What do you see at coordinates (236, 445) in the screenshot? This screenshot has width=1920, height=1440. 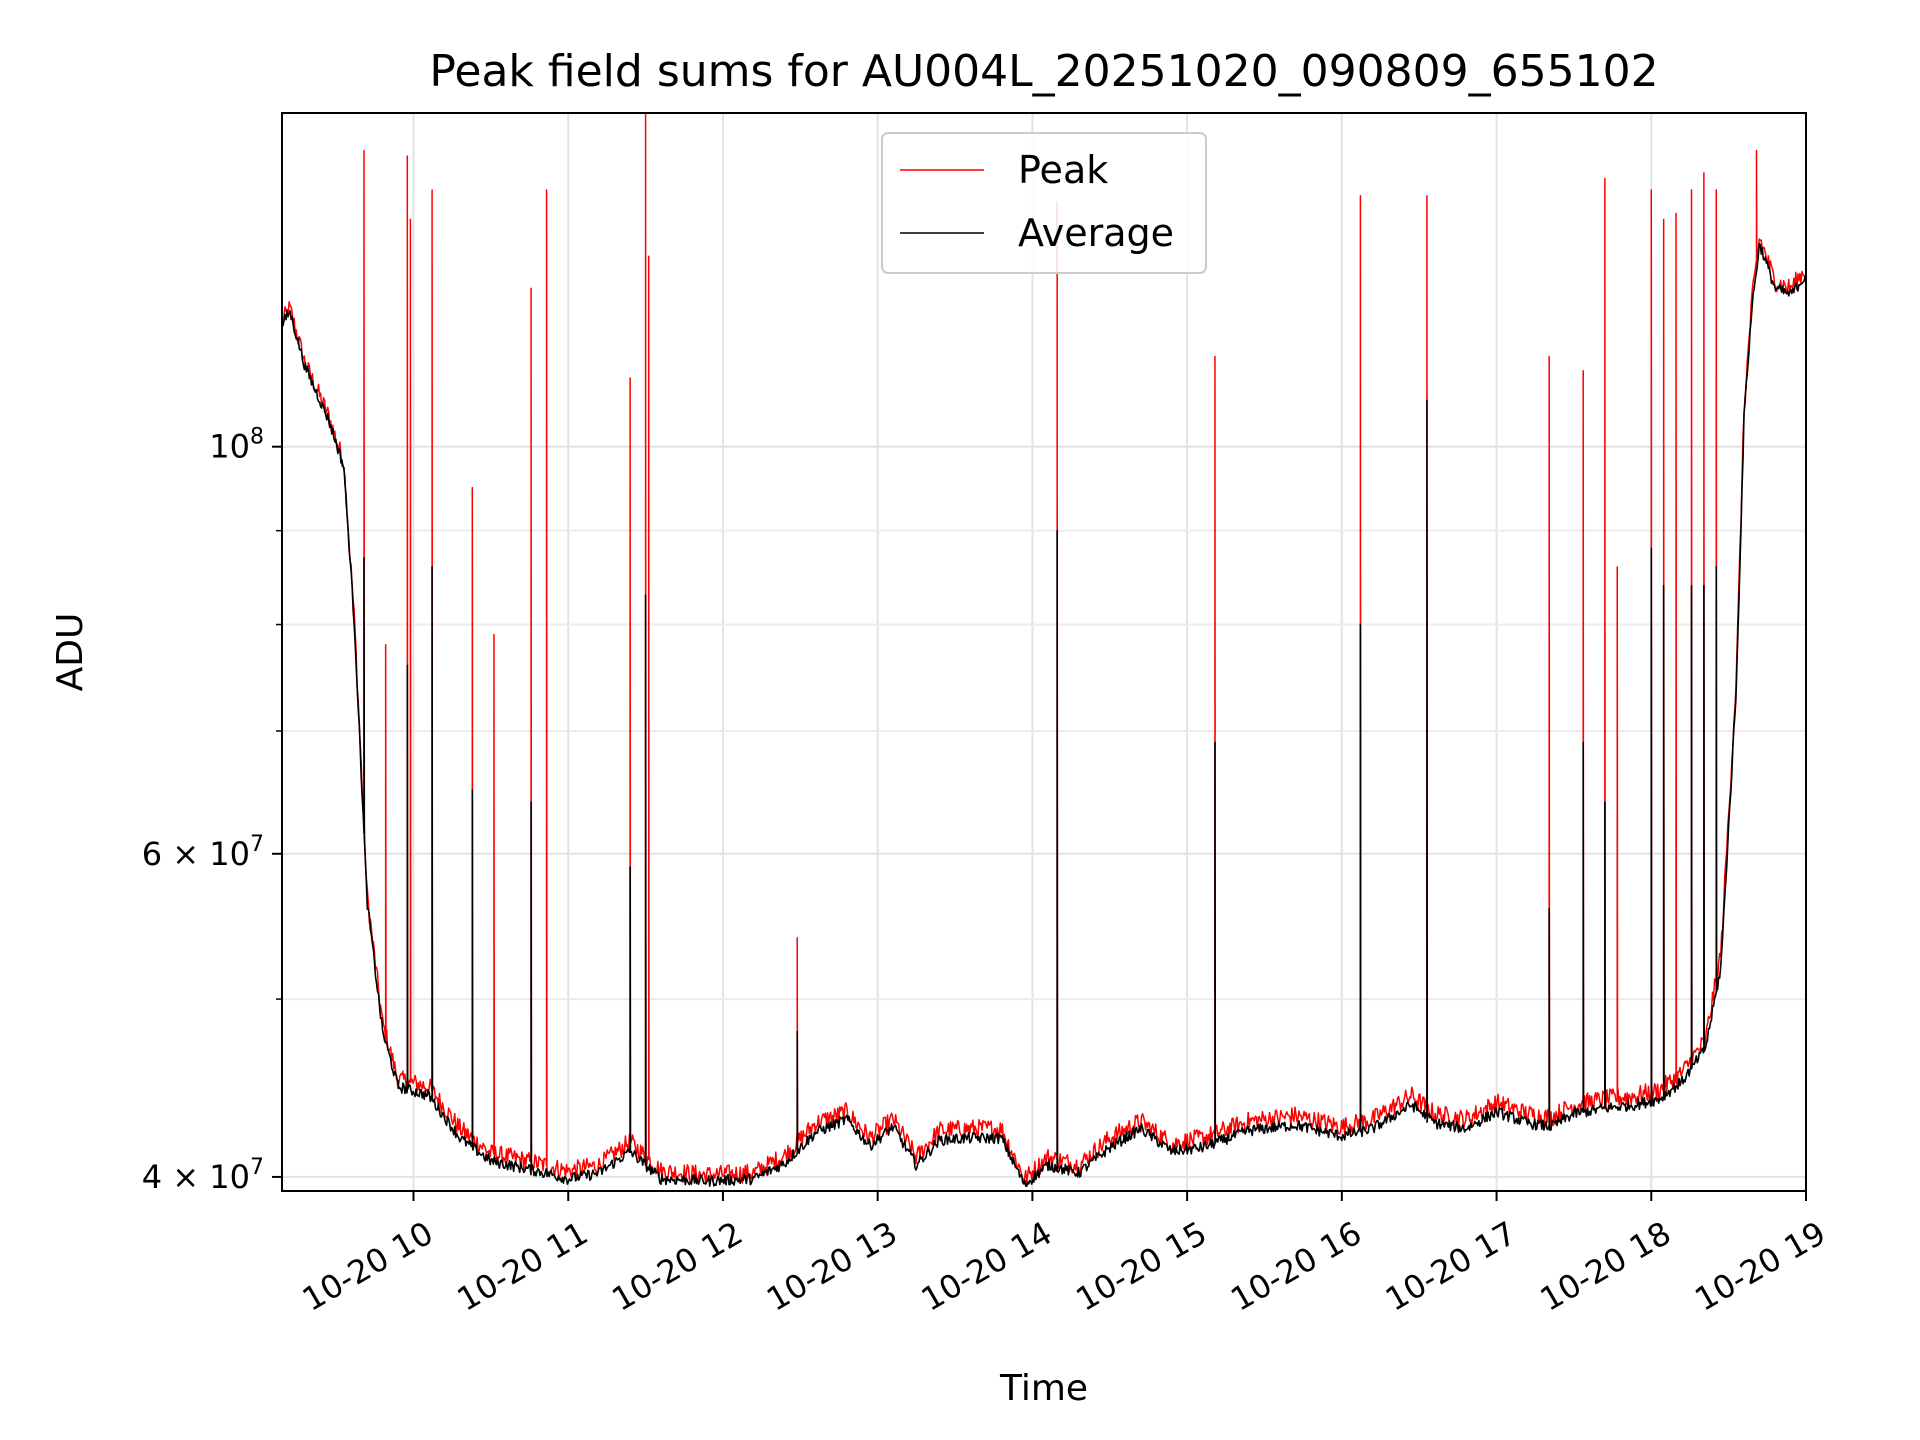 I see `y-tick-label: 108` at bounding box center [236, 445].